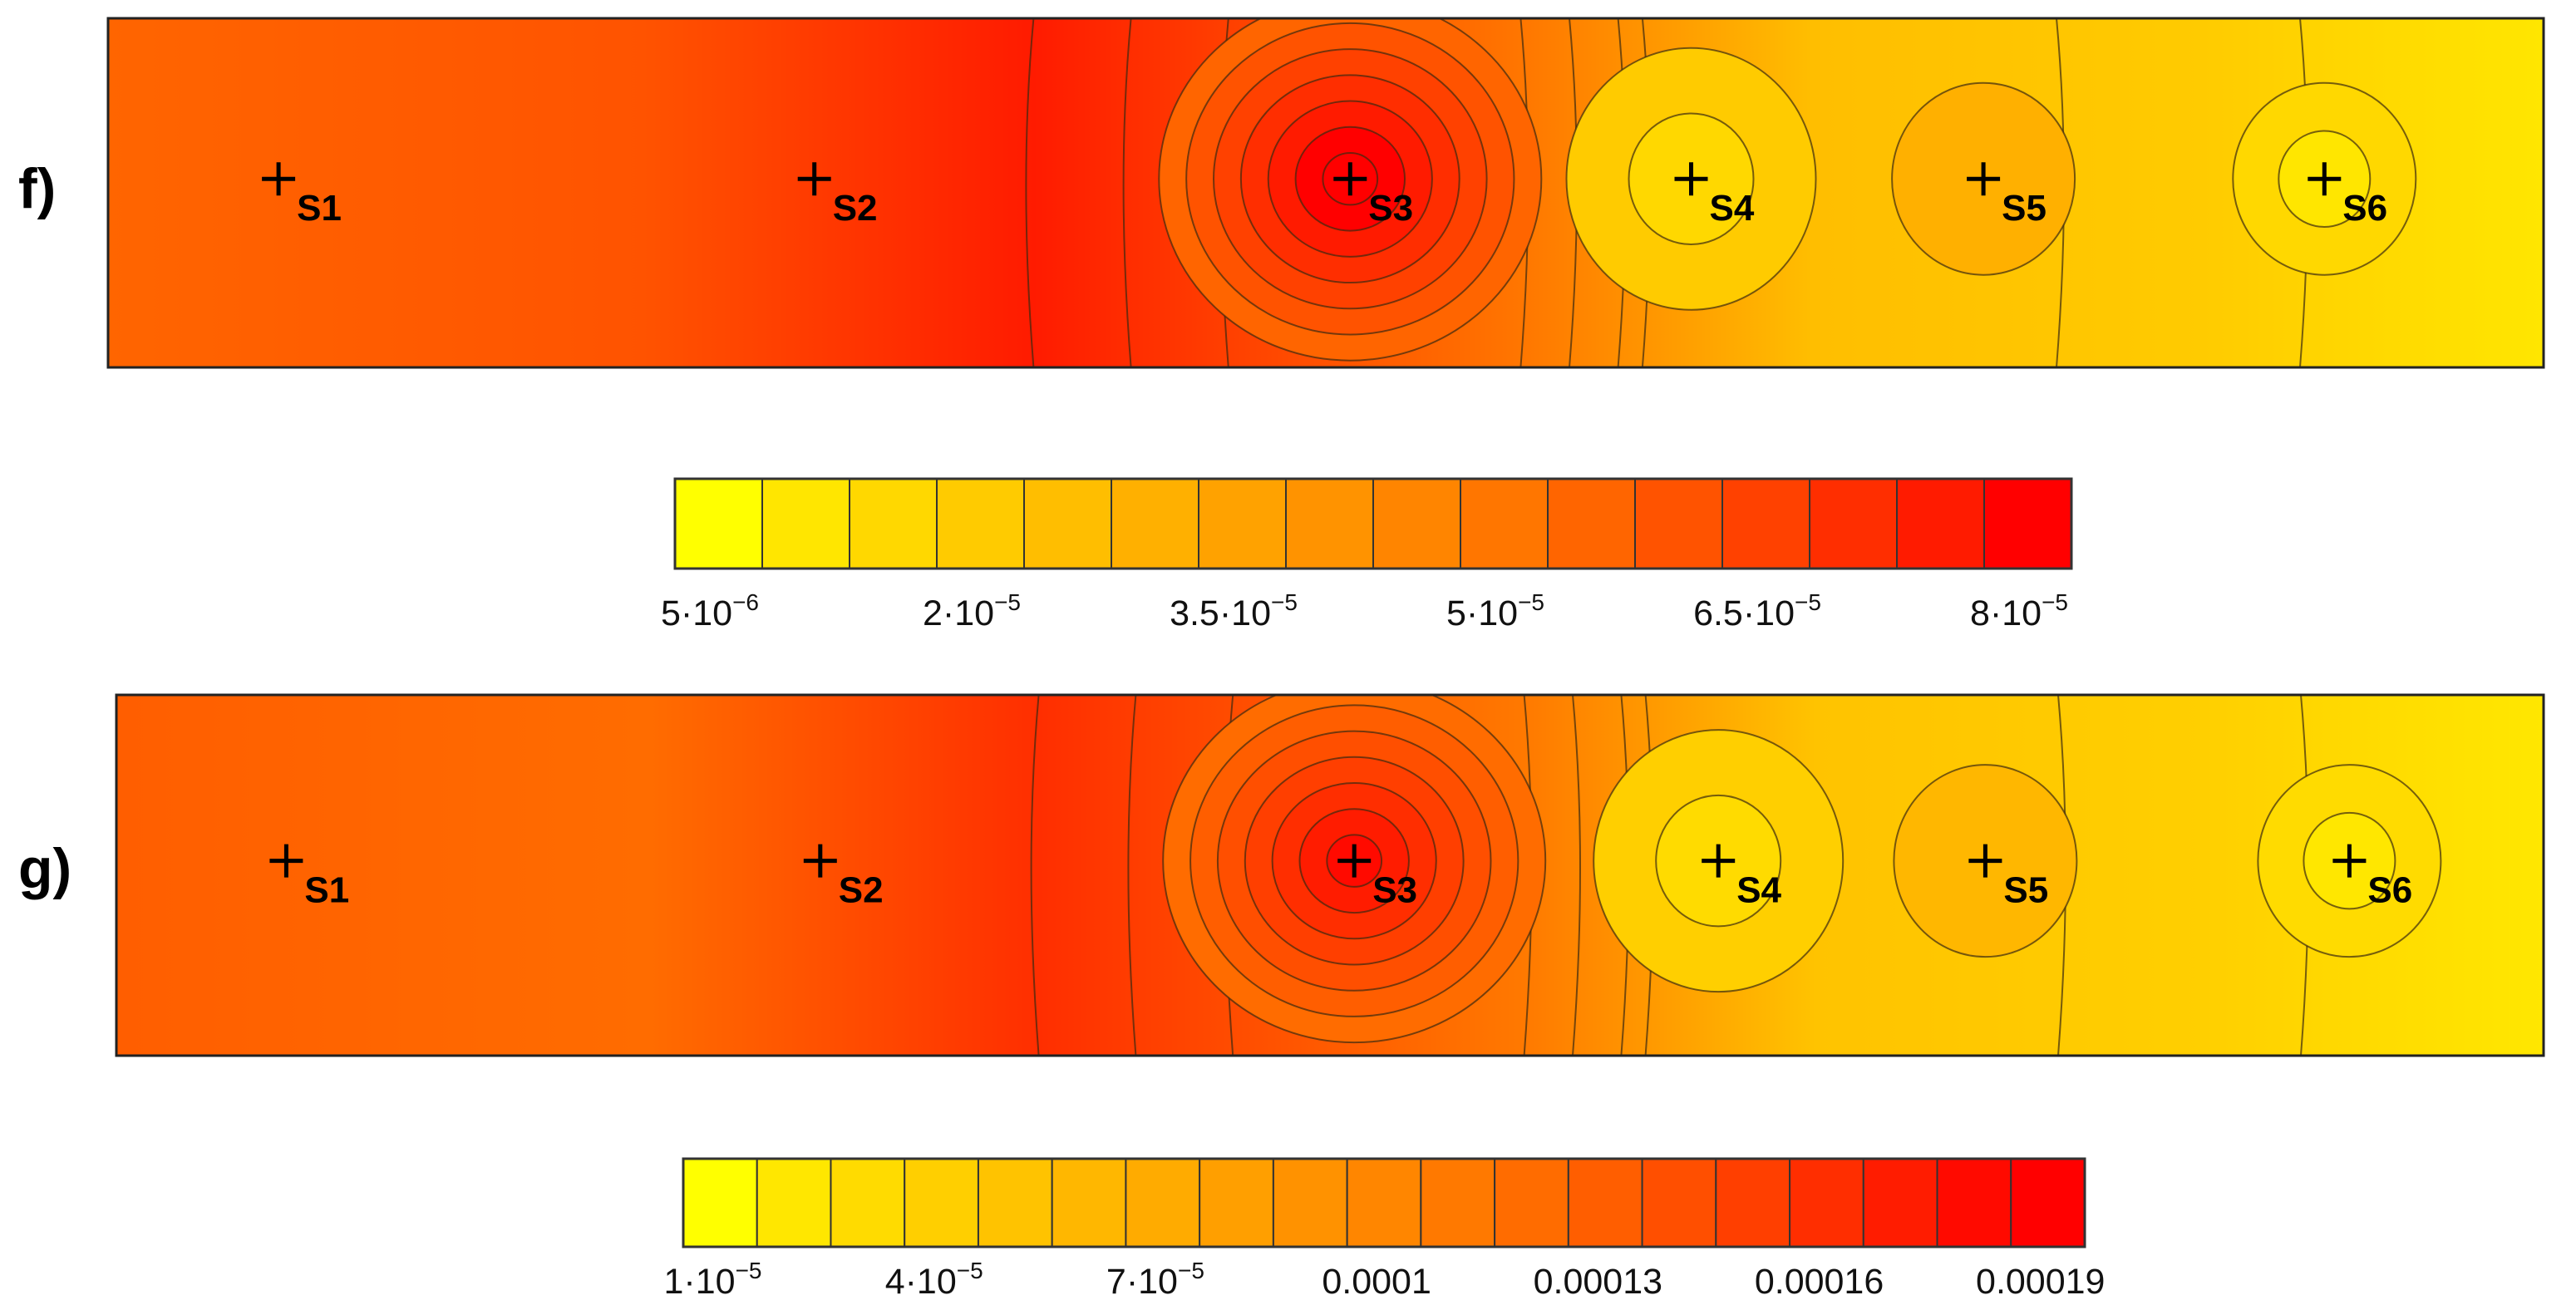 This screenshot has width=2576, height=1305. What do you see at coordinates (934, 1280) in the screenshot?
I see `colorbar-tick-label: 4·10⁻⁵` at bounding box center [934, 1280].